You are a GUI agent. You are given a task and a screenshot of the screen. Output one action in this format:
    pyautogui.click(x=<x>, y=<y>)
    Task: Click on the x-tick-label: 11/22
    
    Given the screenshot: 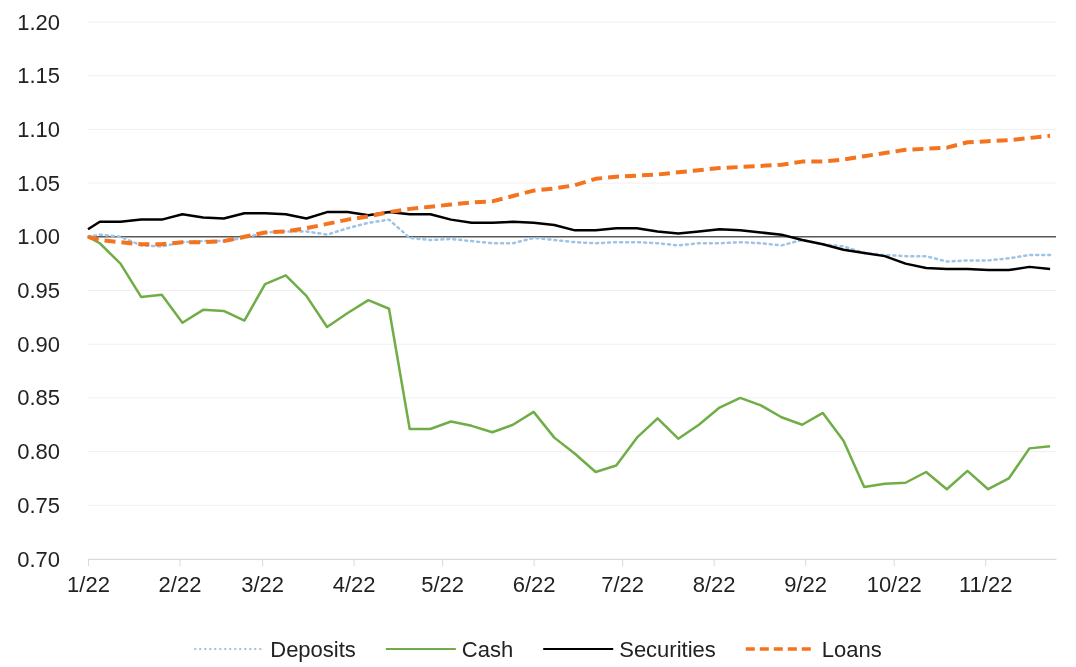 What is the action you would take?
    pyautogui.click(x=985, y=584)
    